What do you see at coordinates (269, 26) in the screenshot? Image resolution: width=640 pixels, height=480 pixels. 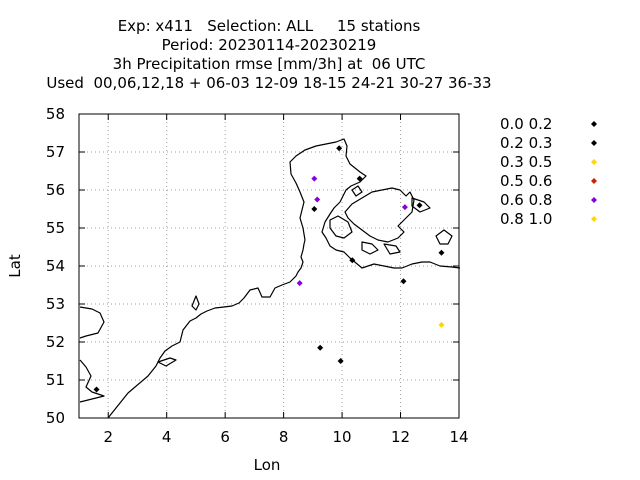 I see `title-line-experiment: Exp: x411 Selection: ALL 15 stations` at bounding box center [269, 26].